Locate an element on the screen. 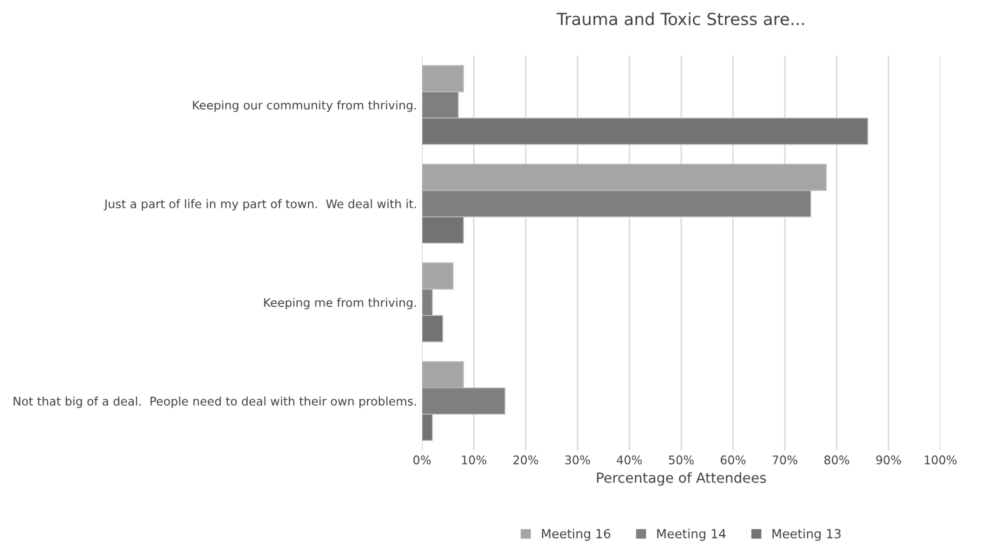 The height and width of the screenshot is (556, 993). legend-label: Meeting 14 is located at coordinates (691, 534).